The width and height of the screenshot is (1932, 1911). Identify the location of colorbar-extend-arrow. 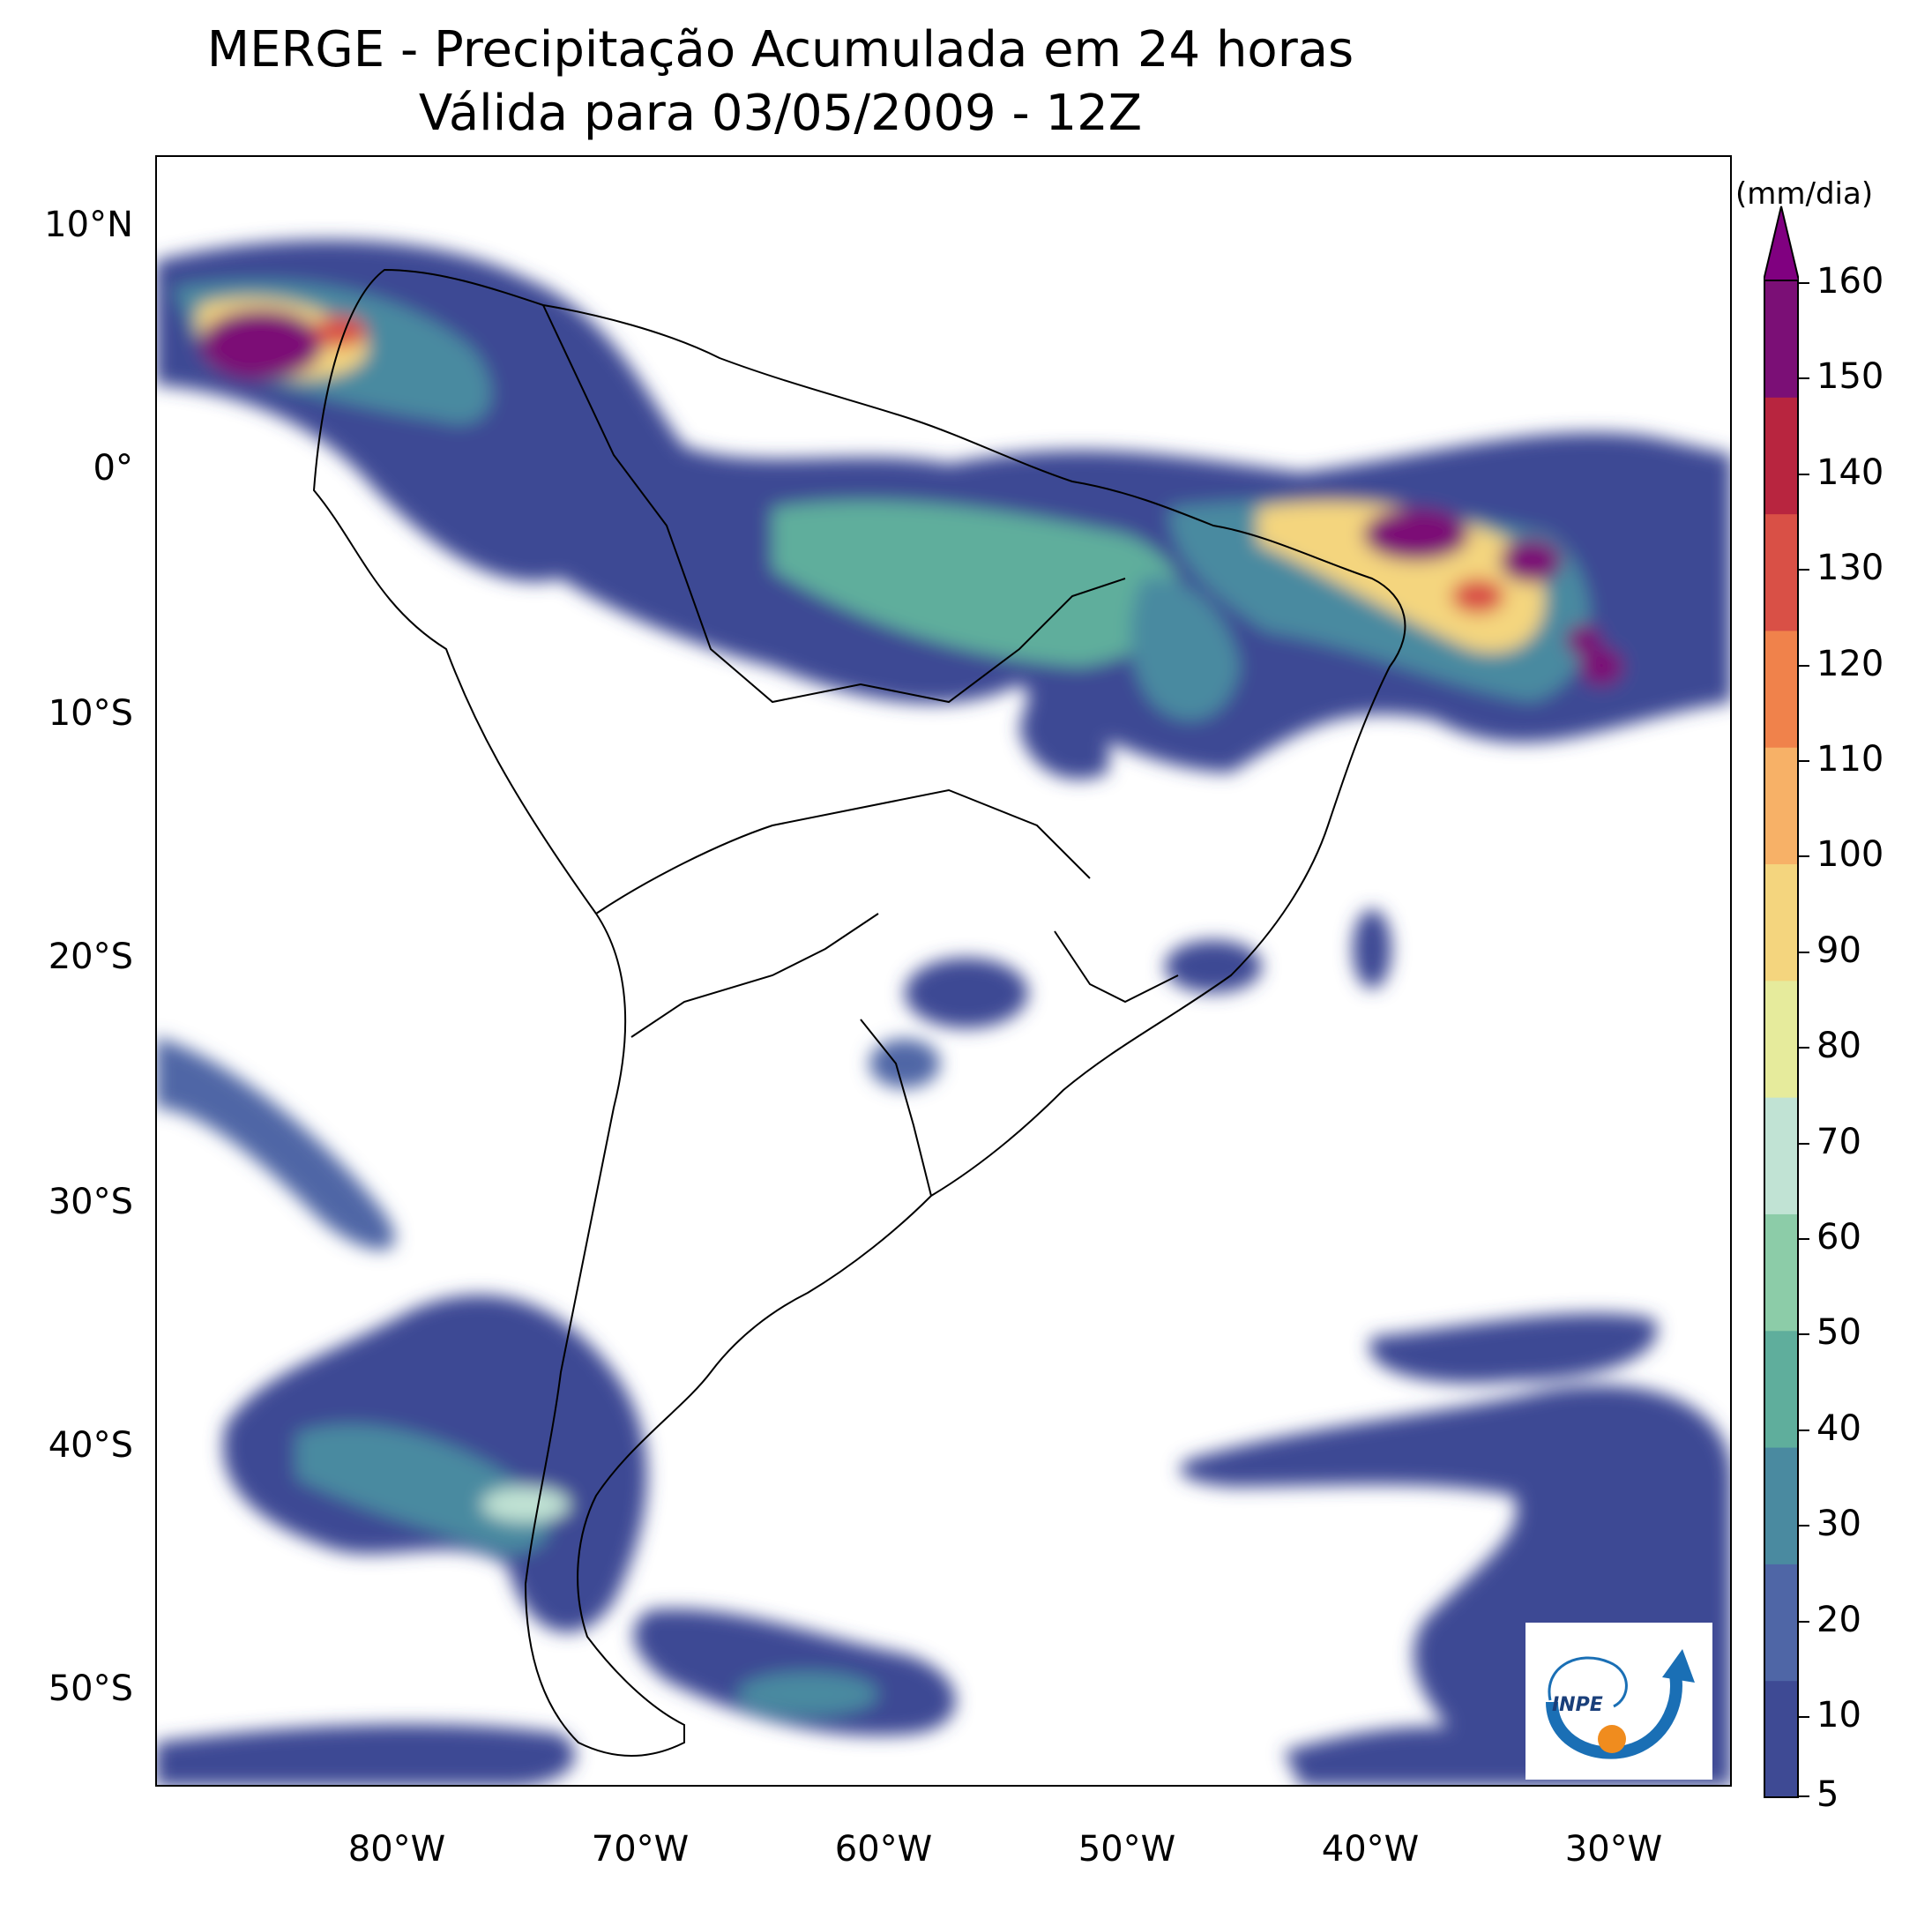
(1781, 243).